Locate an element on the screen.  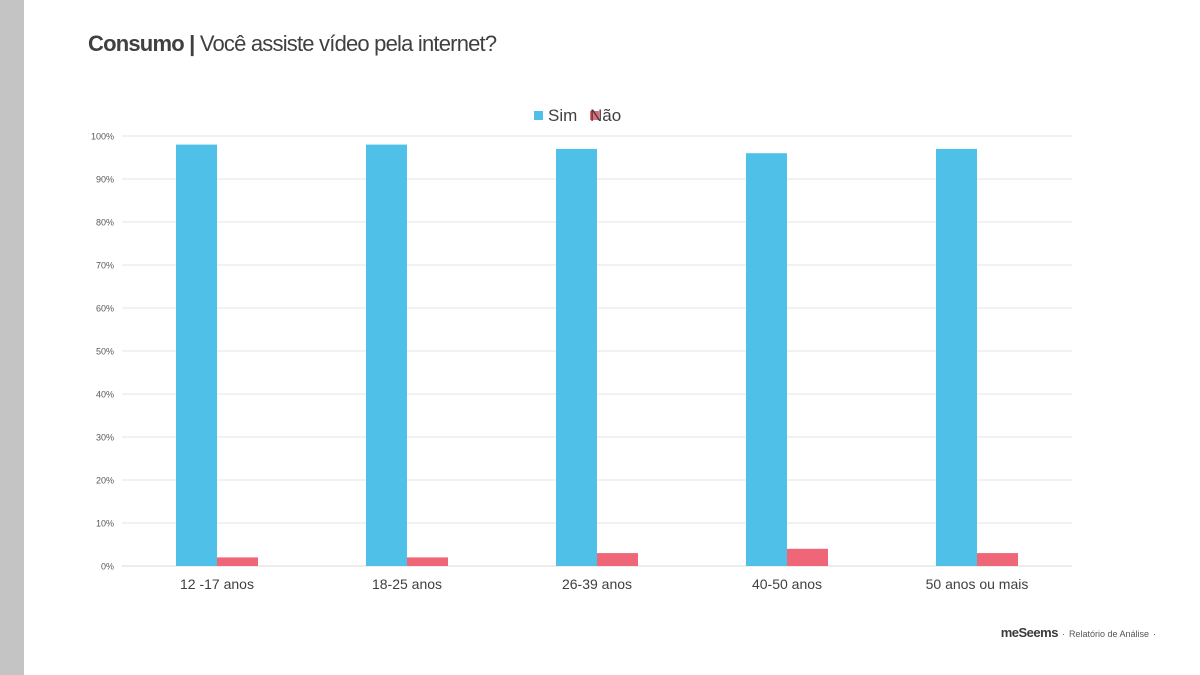
side-strip is located at coordinates (12, 337).